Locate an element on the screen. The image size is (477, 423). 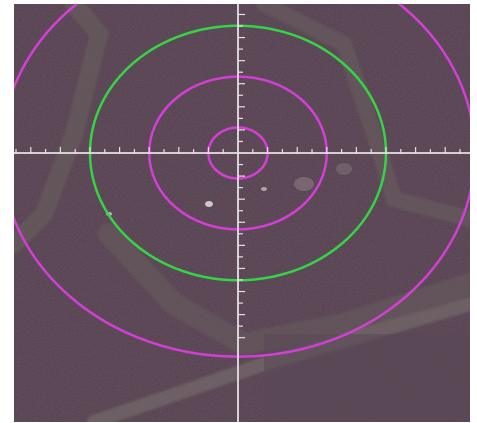
road-upper-left is located at coordinates (61, 128).